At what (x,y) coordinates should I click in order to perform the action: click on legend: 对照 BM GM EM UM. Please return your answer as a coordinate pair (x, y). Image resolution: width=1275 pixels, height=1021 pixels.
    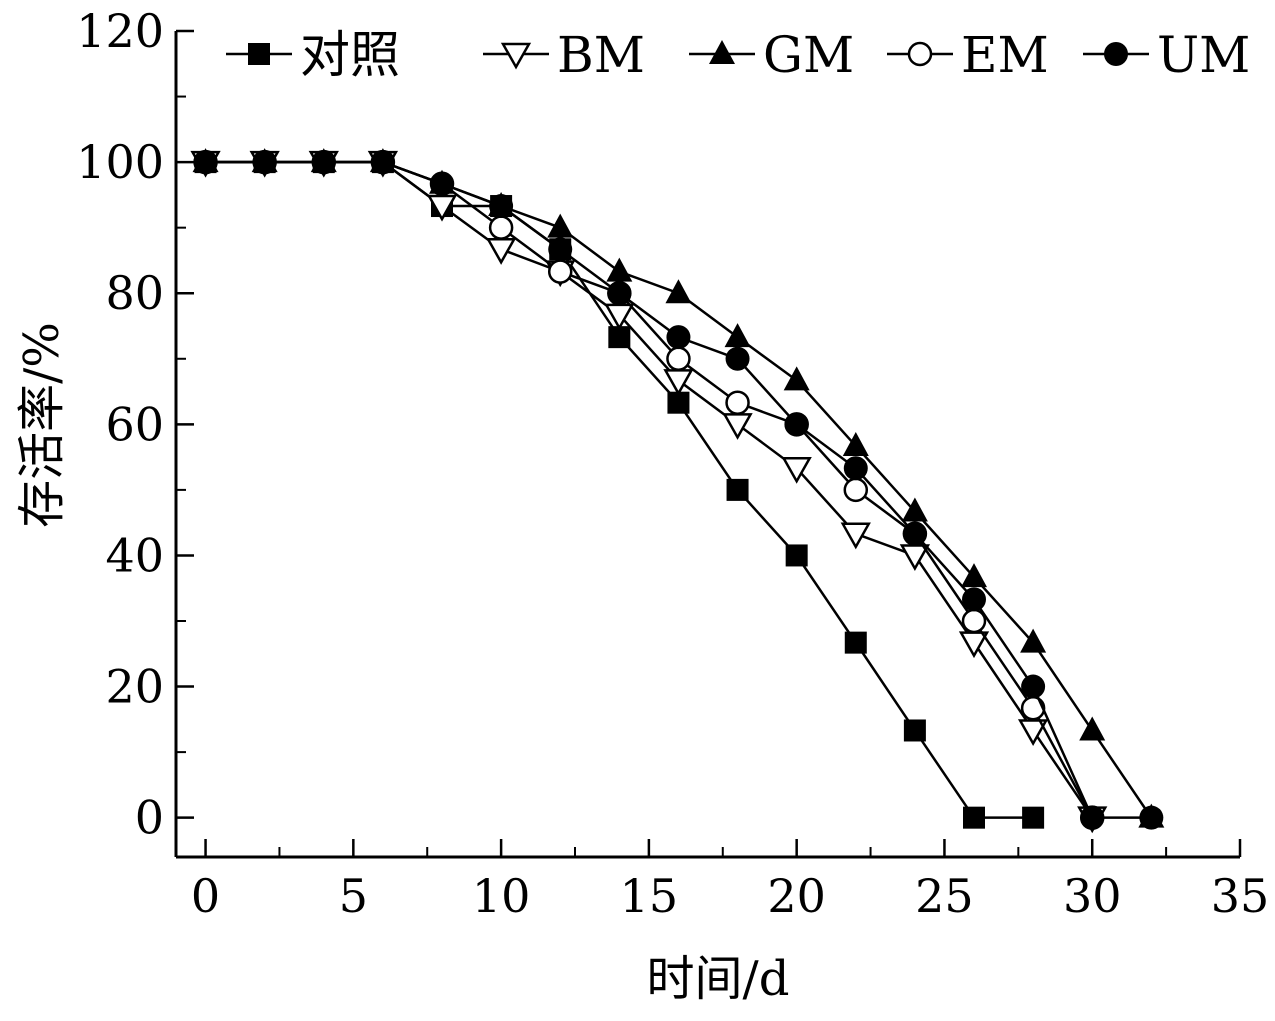
    Looking at the image, I should click on (738, 55).